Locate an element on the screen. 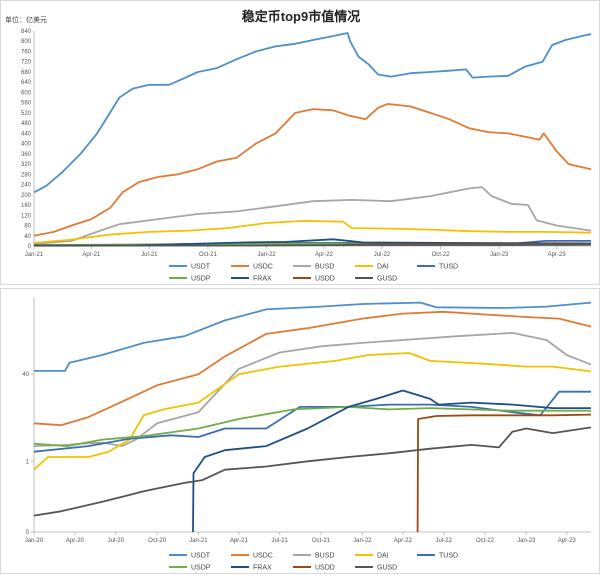 The width and height of the screenshot is (600, 578). y-tick-label: 320 is located at coordinates (26, 165).